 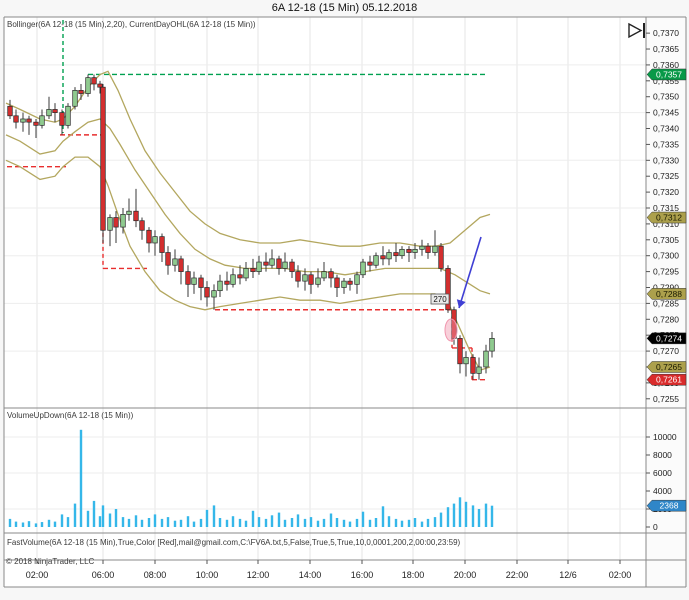 I want to click on volume-tick-label: 10000, so click(x=665, y=437).